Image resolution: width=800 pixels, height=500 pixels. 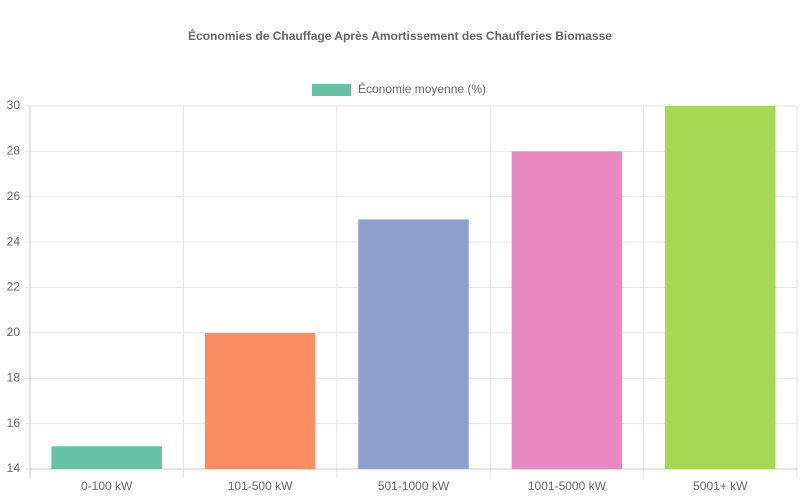 What do you see at coordinates (567, 486) in the screenshot?
I see `x-tick-label: 1001-5000 kW` at bounding box center [567, 486].